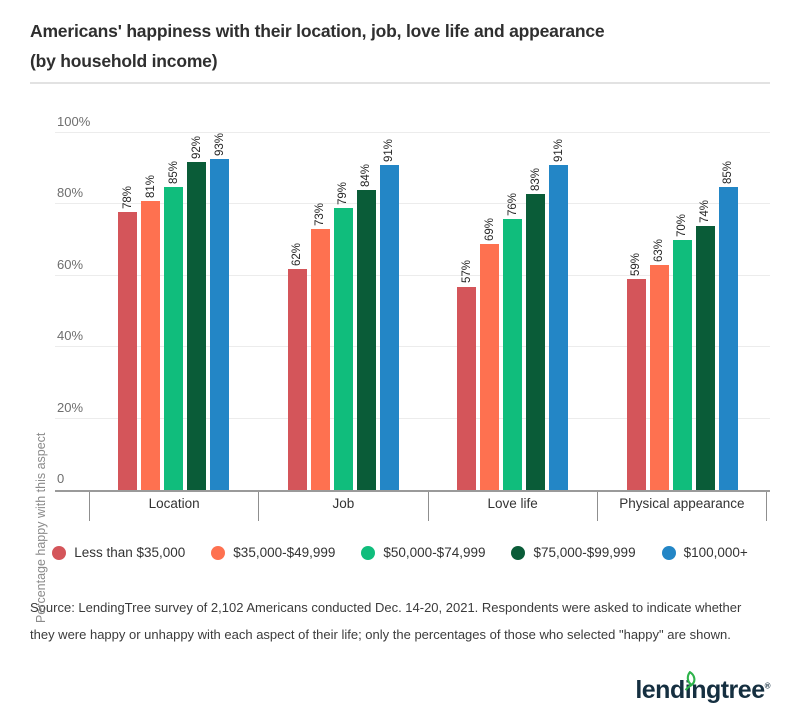  What do you see at coordinates (636, 265) in the screenshot?
I see `bar-value-label: 59%` at bounding box center [636, 265].